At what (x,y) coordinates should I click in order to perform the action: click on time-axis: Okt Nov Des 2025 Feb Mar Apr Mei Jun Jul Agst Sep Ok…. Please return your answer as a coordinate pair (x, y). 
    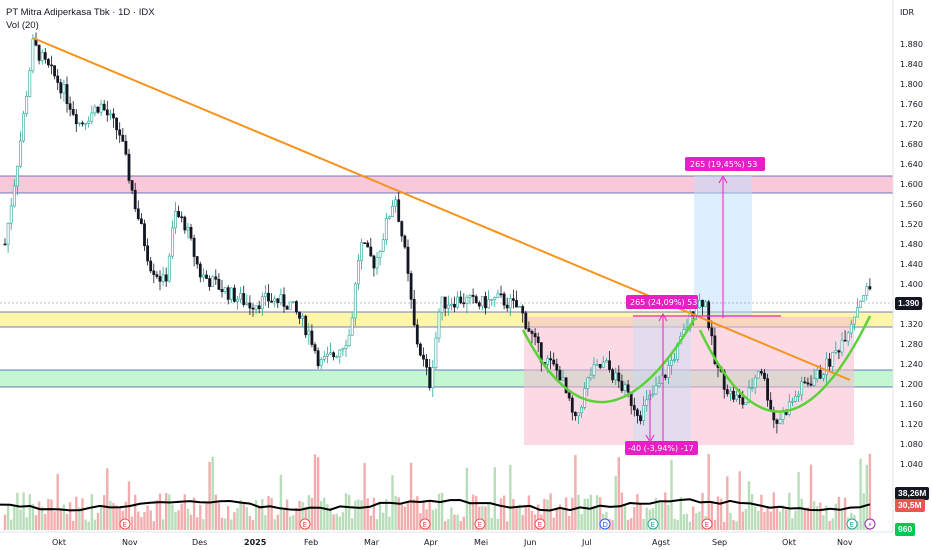
    Looking at the image, I should click on (452, 542).